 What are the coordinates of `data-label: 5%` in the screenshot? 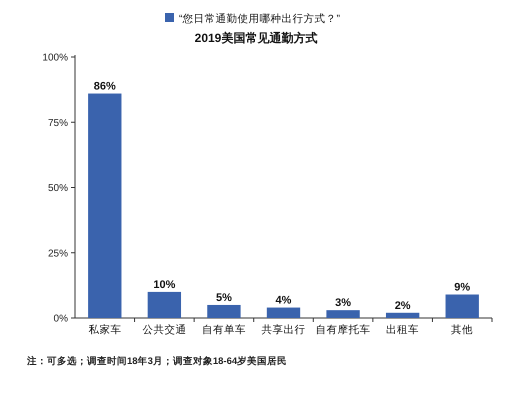 It's located at (224, 298).